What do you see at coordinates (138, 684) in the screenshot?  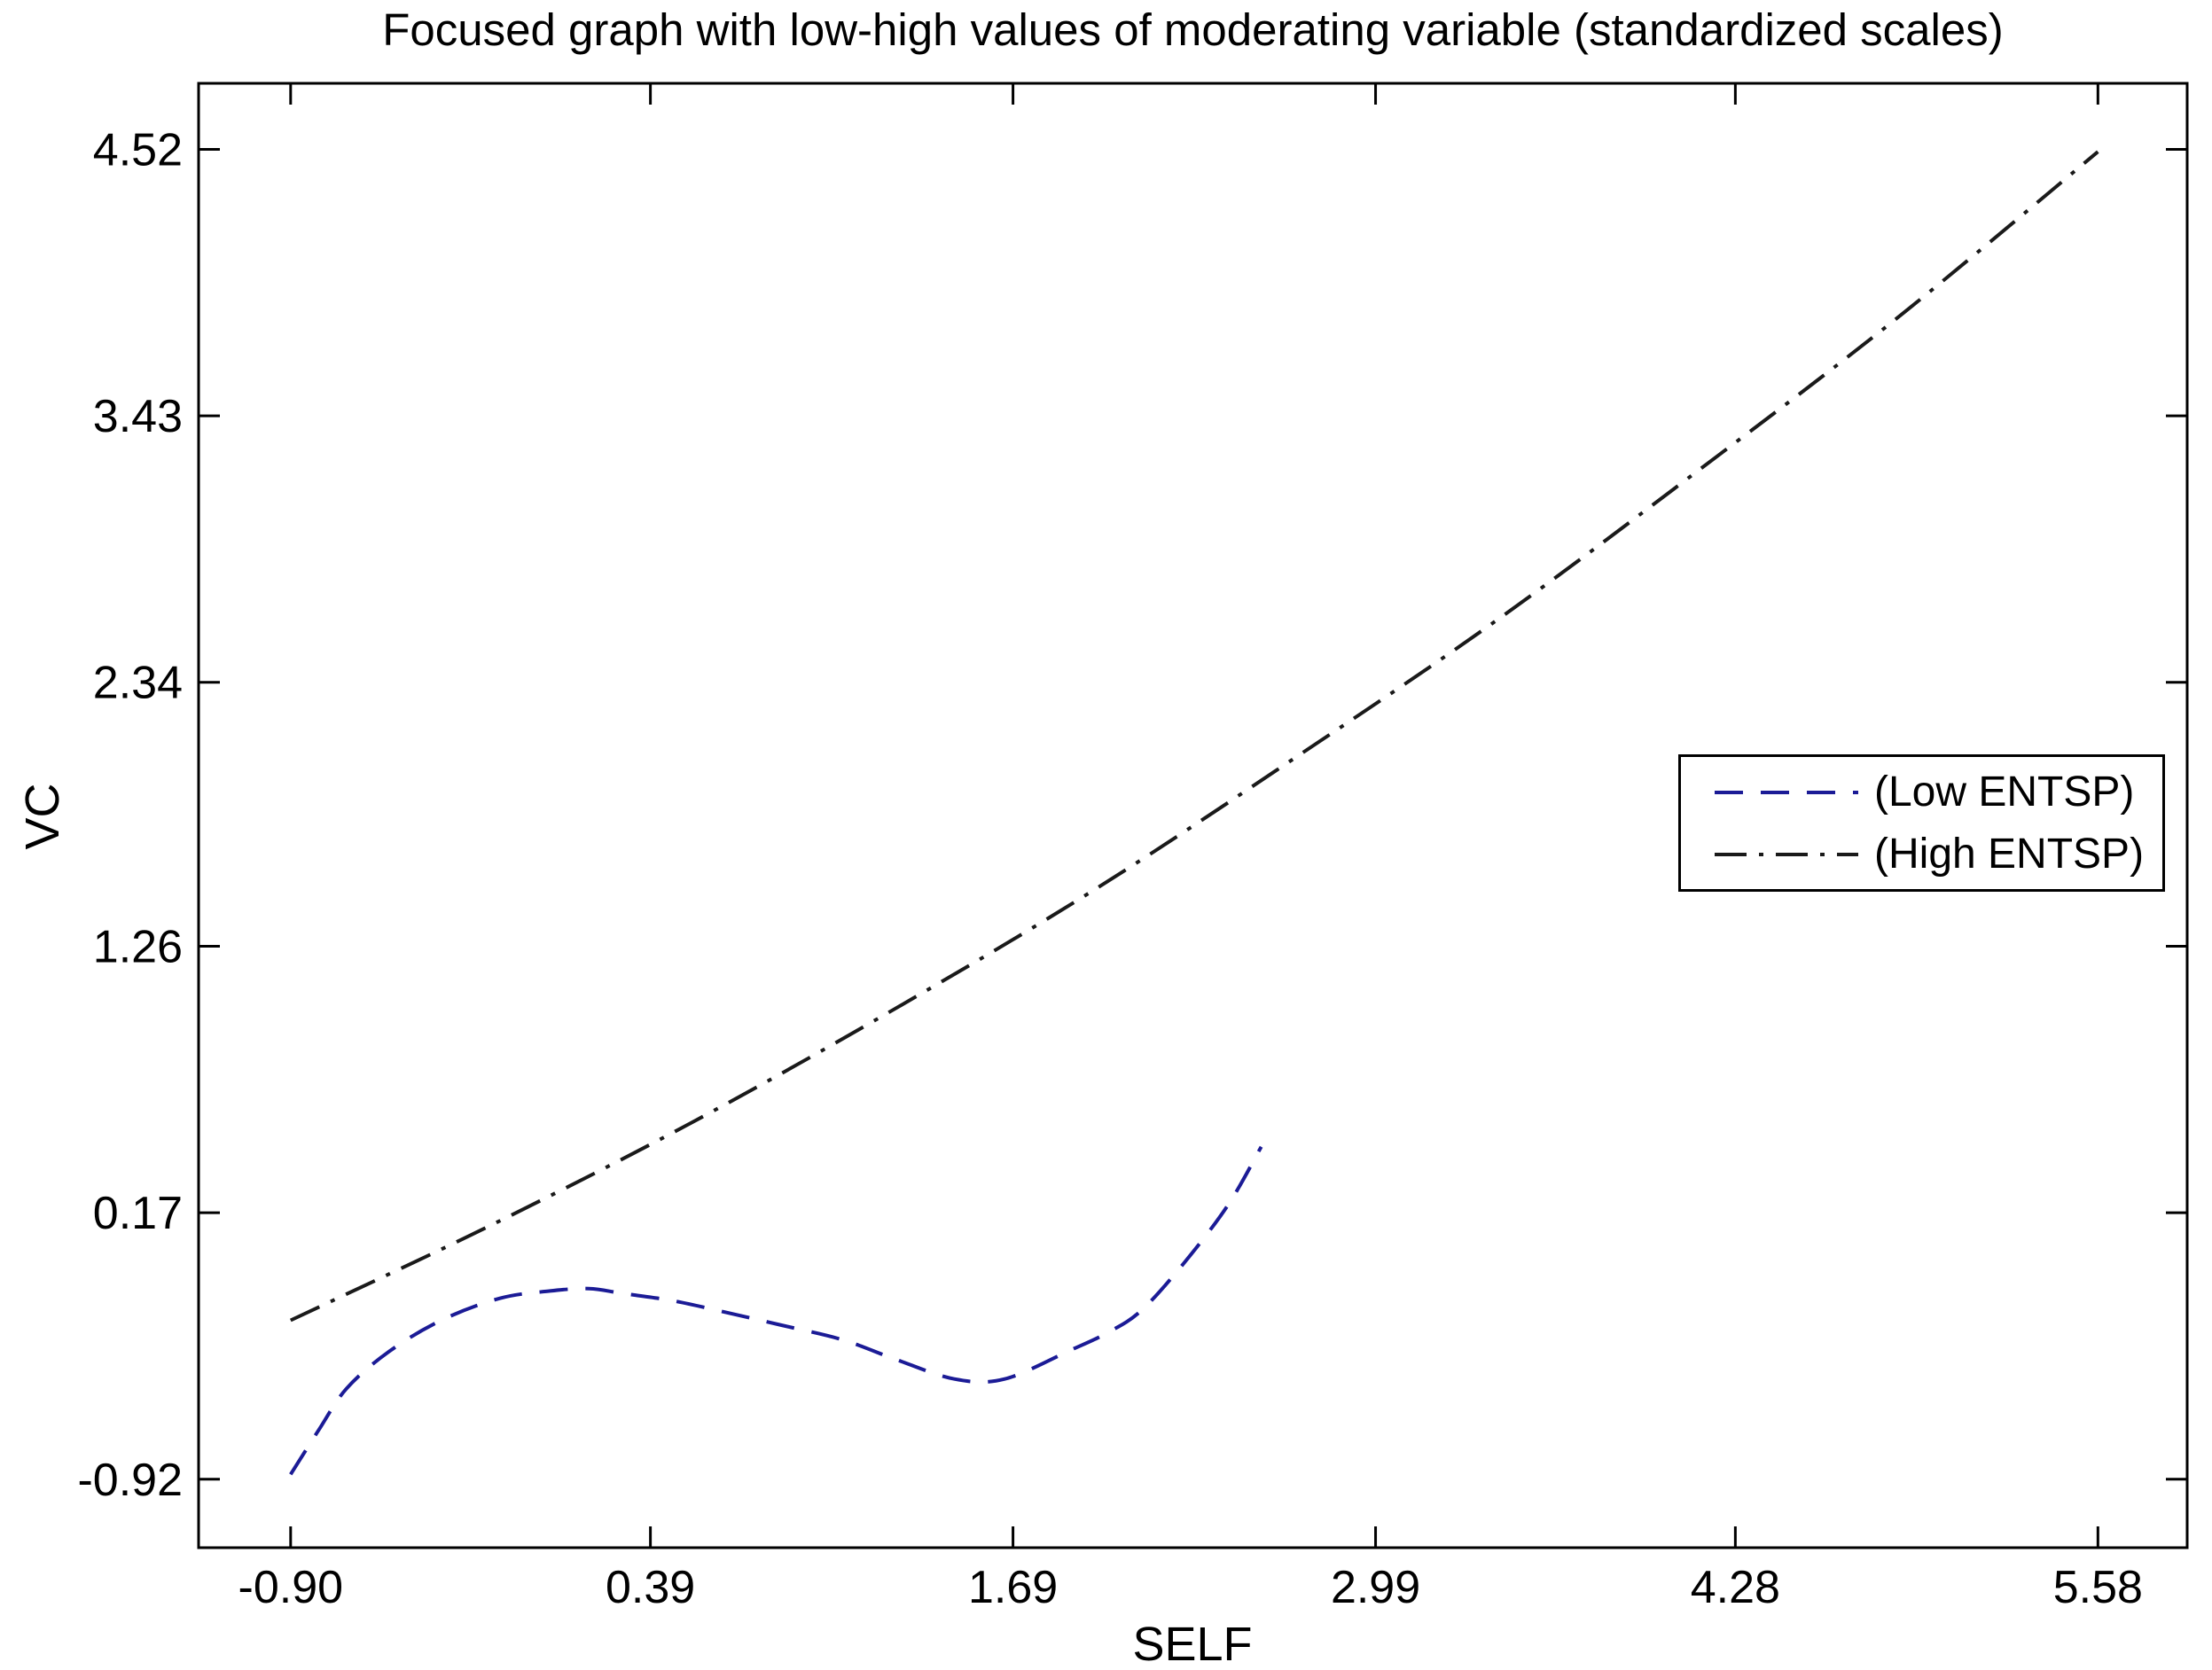 I see `y-tick-label: 2.34` at bounding box center [138, 684].